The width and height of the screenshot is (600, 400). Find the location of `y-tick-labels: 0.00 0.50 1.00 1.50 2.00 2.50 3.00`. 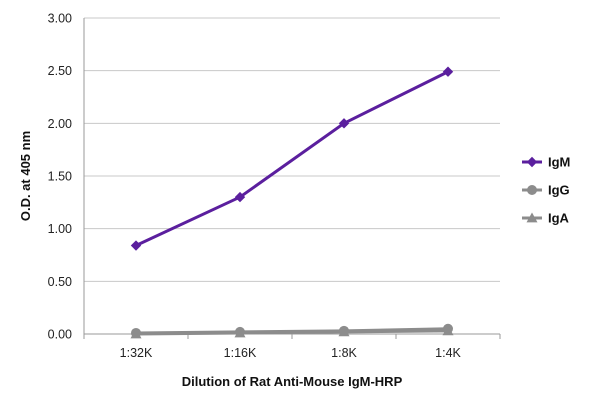

y-tick-labels: 0.00 0.50 1.00 1.50 2.00 2.50 3.00 is located at coordinates (60, 177).